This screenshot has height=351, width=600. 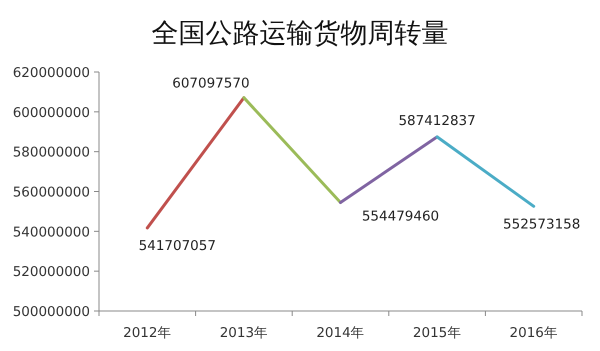 I want to click on data-label: 554479460, so click(x=401, y=216).